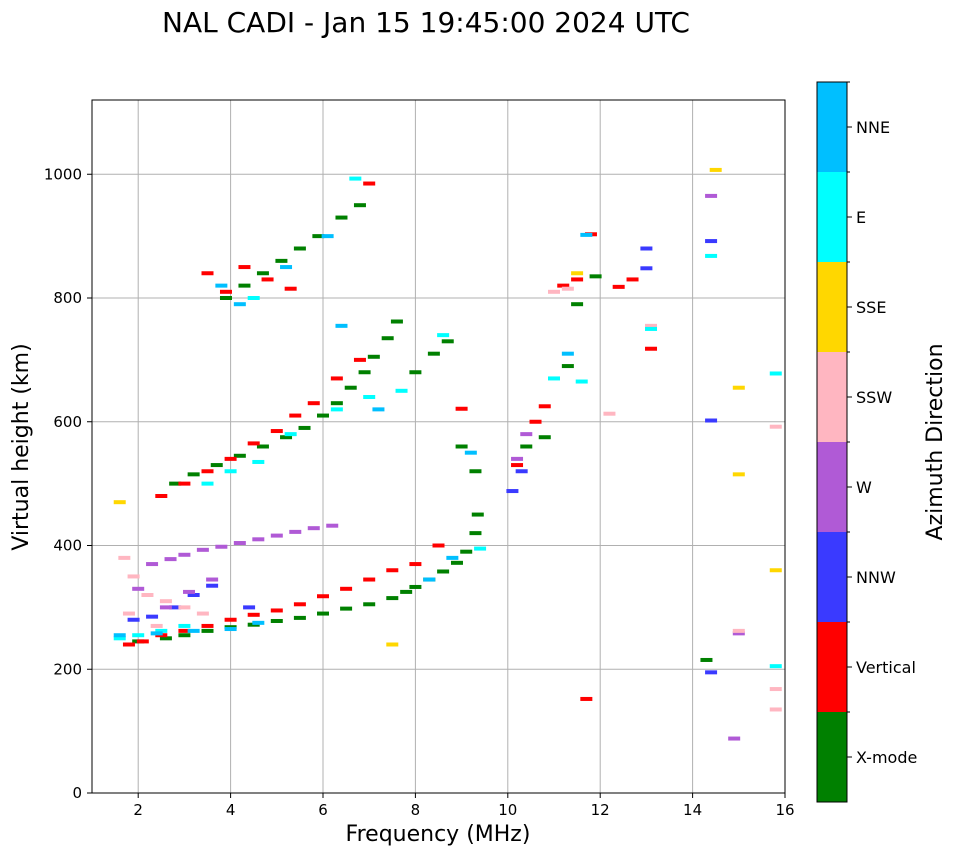 This screenshot has height=857, width=958. I want to click on colorbar-label: E, so click(861, 217).